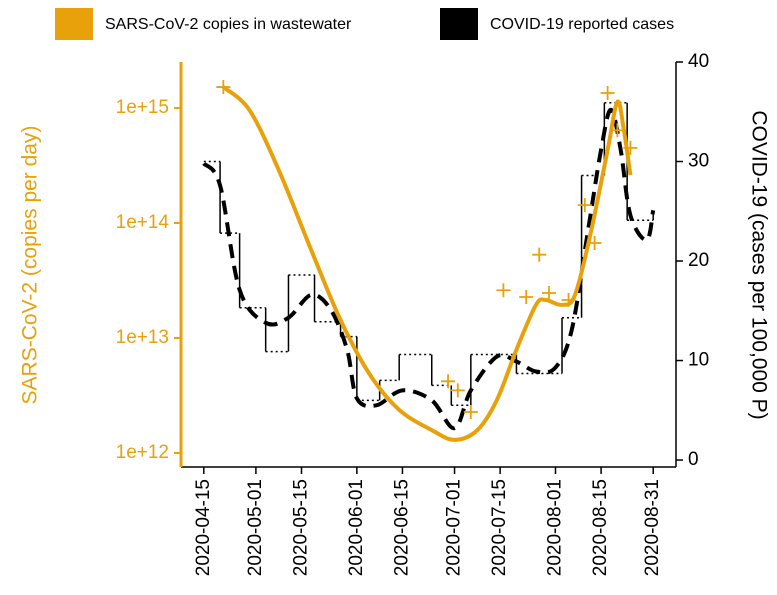 The width and height of the screenshot is (777, 595). I want to click on legend-label: SARS-CoV-2 copies in wastewater, so click(228, 24).